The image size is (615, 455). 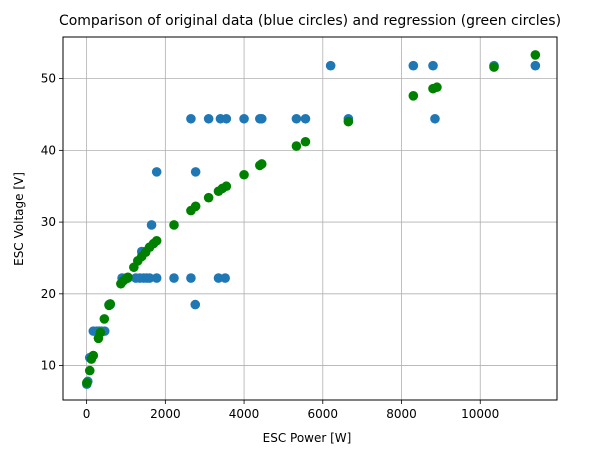 What do you see at coordinates (48, 150) in the screenshot?
I see `y-tick-label: 40` at bounding box center [48, 150].